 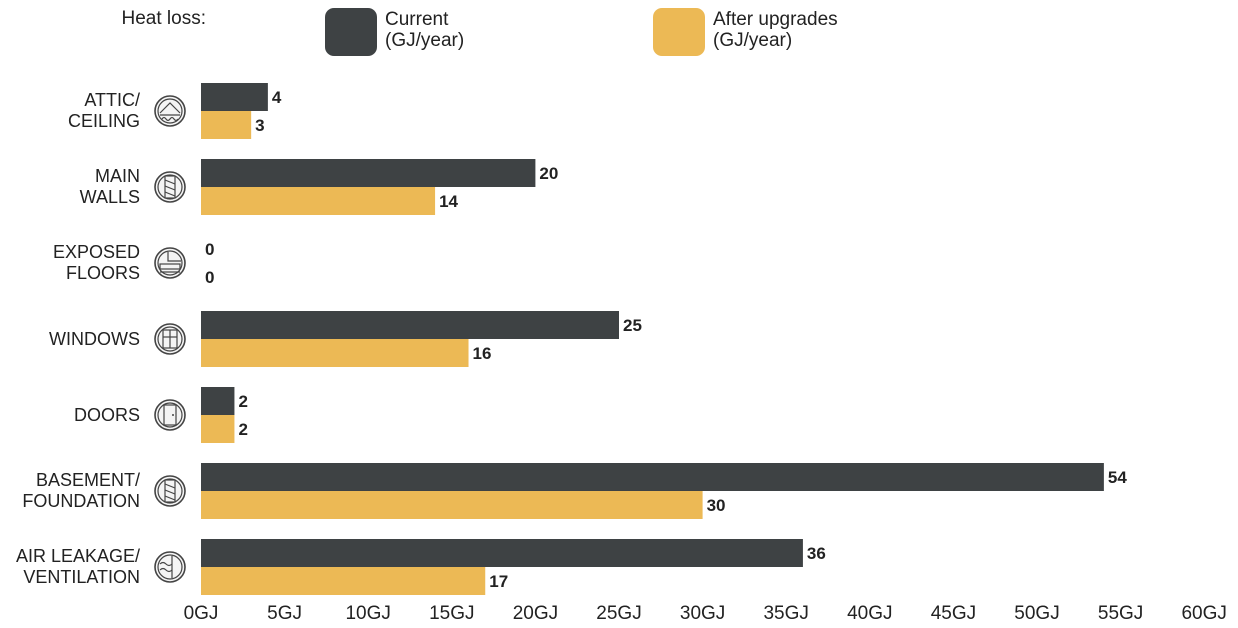 I want to click on legend-label-current: Current (GJ/year), so click(x=424, y=30).